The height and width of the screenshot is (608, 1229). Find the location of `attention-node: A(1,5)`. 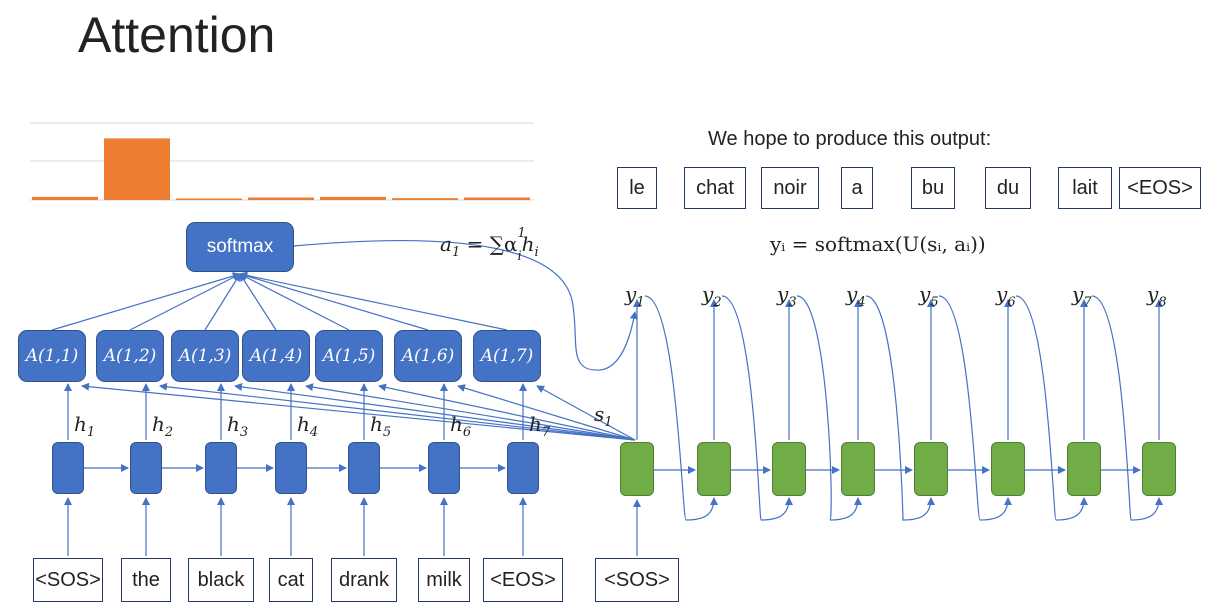

attention-node: A(1,5) is located at coordinates (349, 356).